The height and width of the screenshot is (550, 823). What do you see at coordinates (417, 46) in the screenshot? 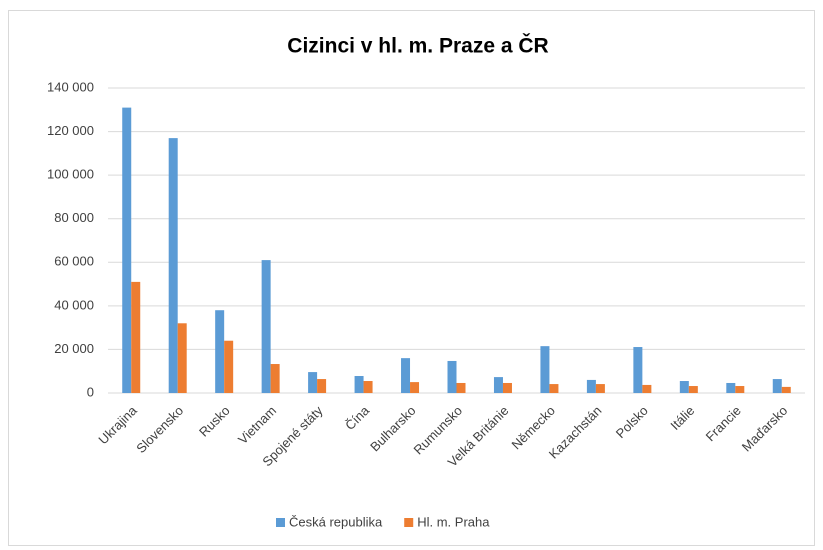
I see `chart-title: Cizinci v hl. m. Praze a ČR` at bounding box center [417, 46].